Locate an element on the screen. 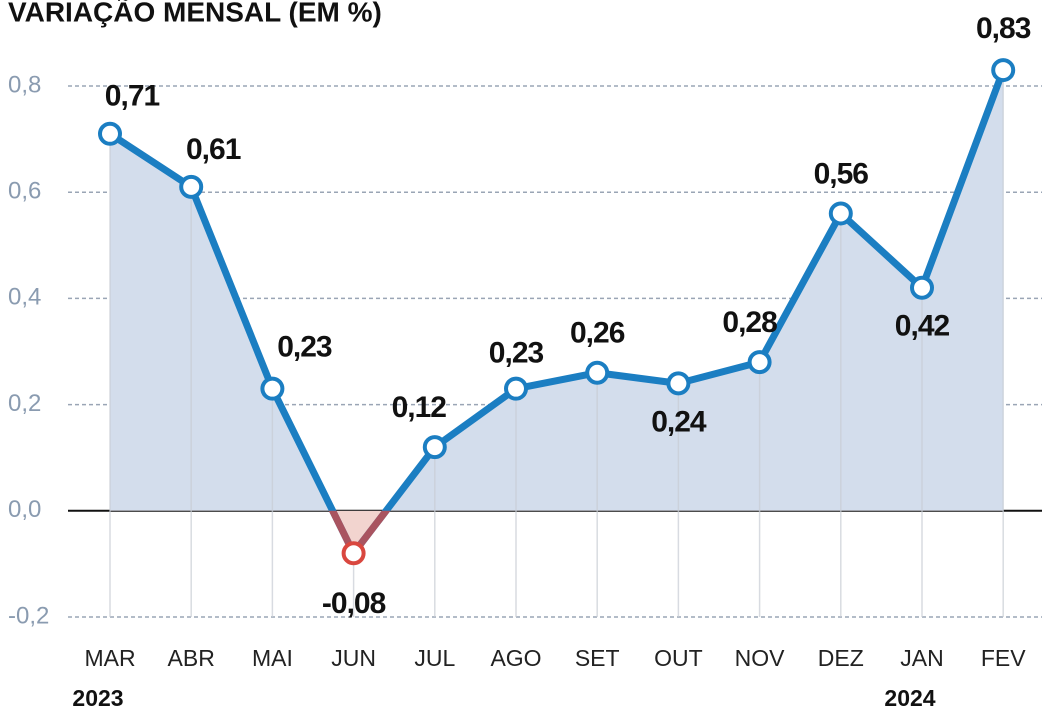 The image size is (1042, 715). data-label: 0,28 is located at coordinates (749, 322).